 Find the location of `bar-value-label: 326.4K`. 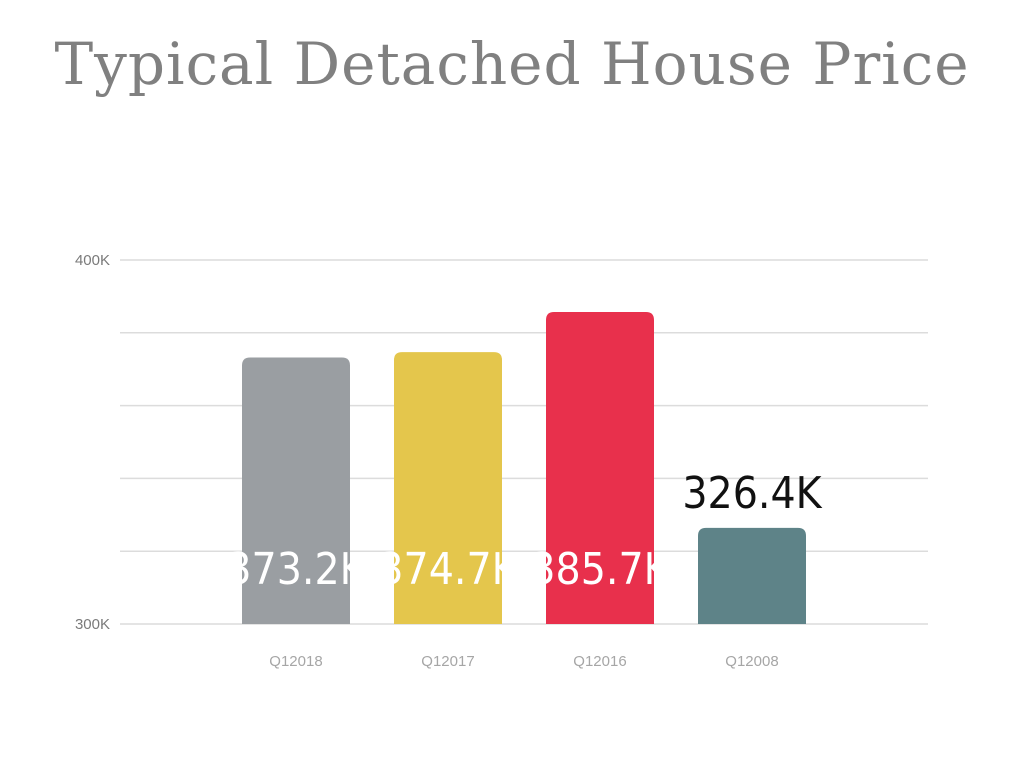

bar-value-label: 326.4K is located at coordinates (752, 493).